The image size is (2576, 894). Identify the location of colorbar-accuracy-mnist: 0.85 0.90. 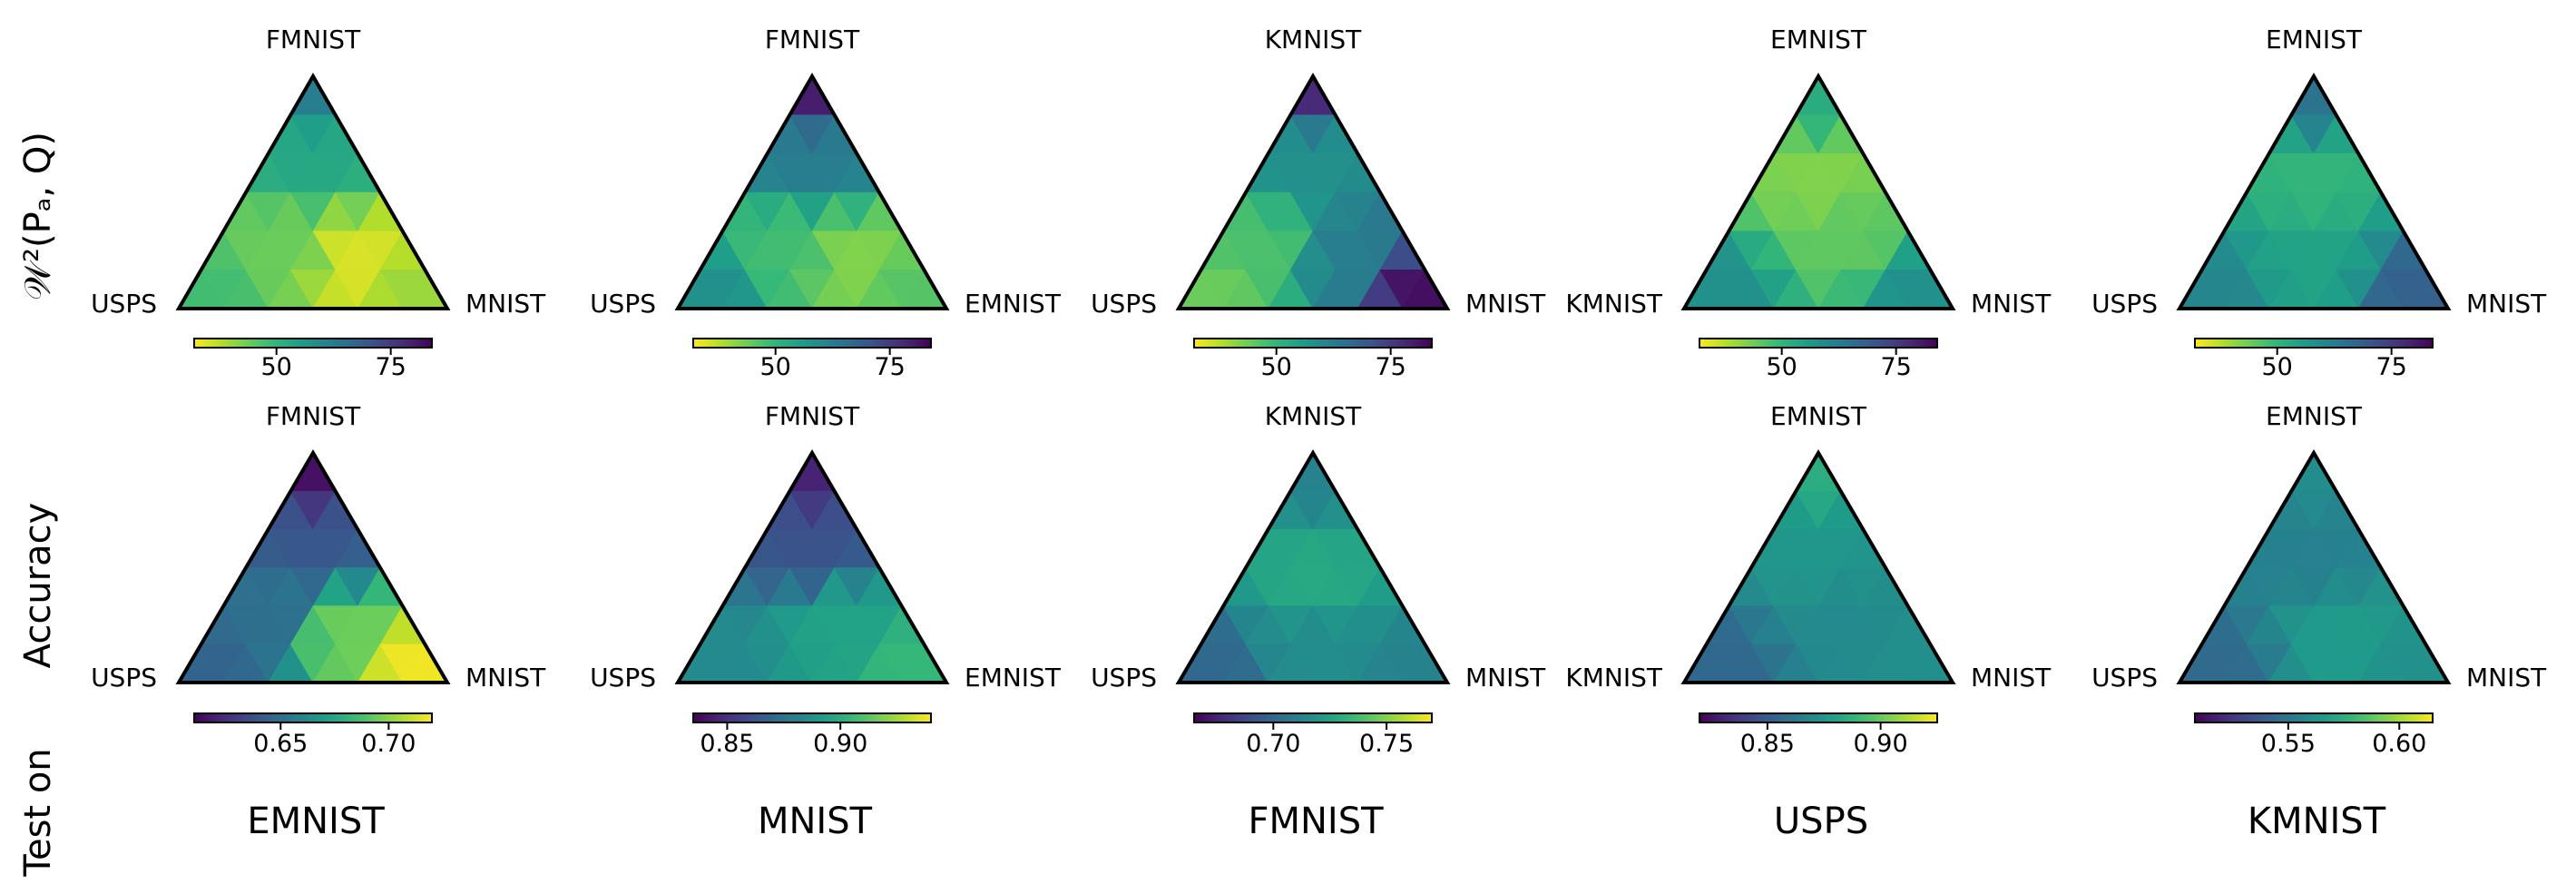
(812, 735).